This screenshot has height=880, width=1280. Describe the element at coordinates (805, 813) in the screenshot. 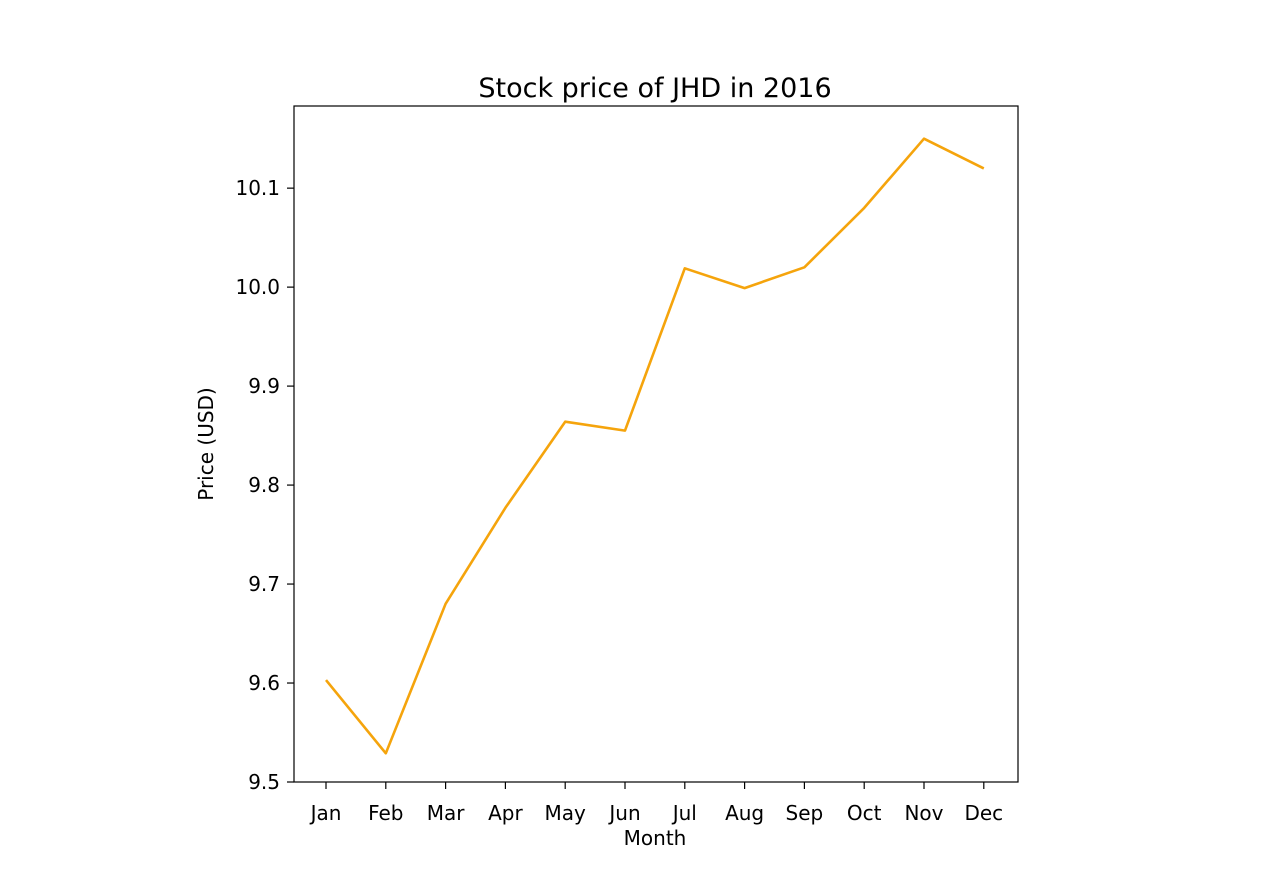

I see `x-tick-label: Sep` at that location.